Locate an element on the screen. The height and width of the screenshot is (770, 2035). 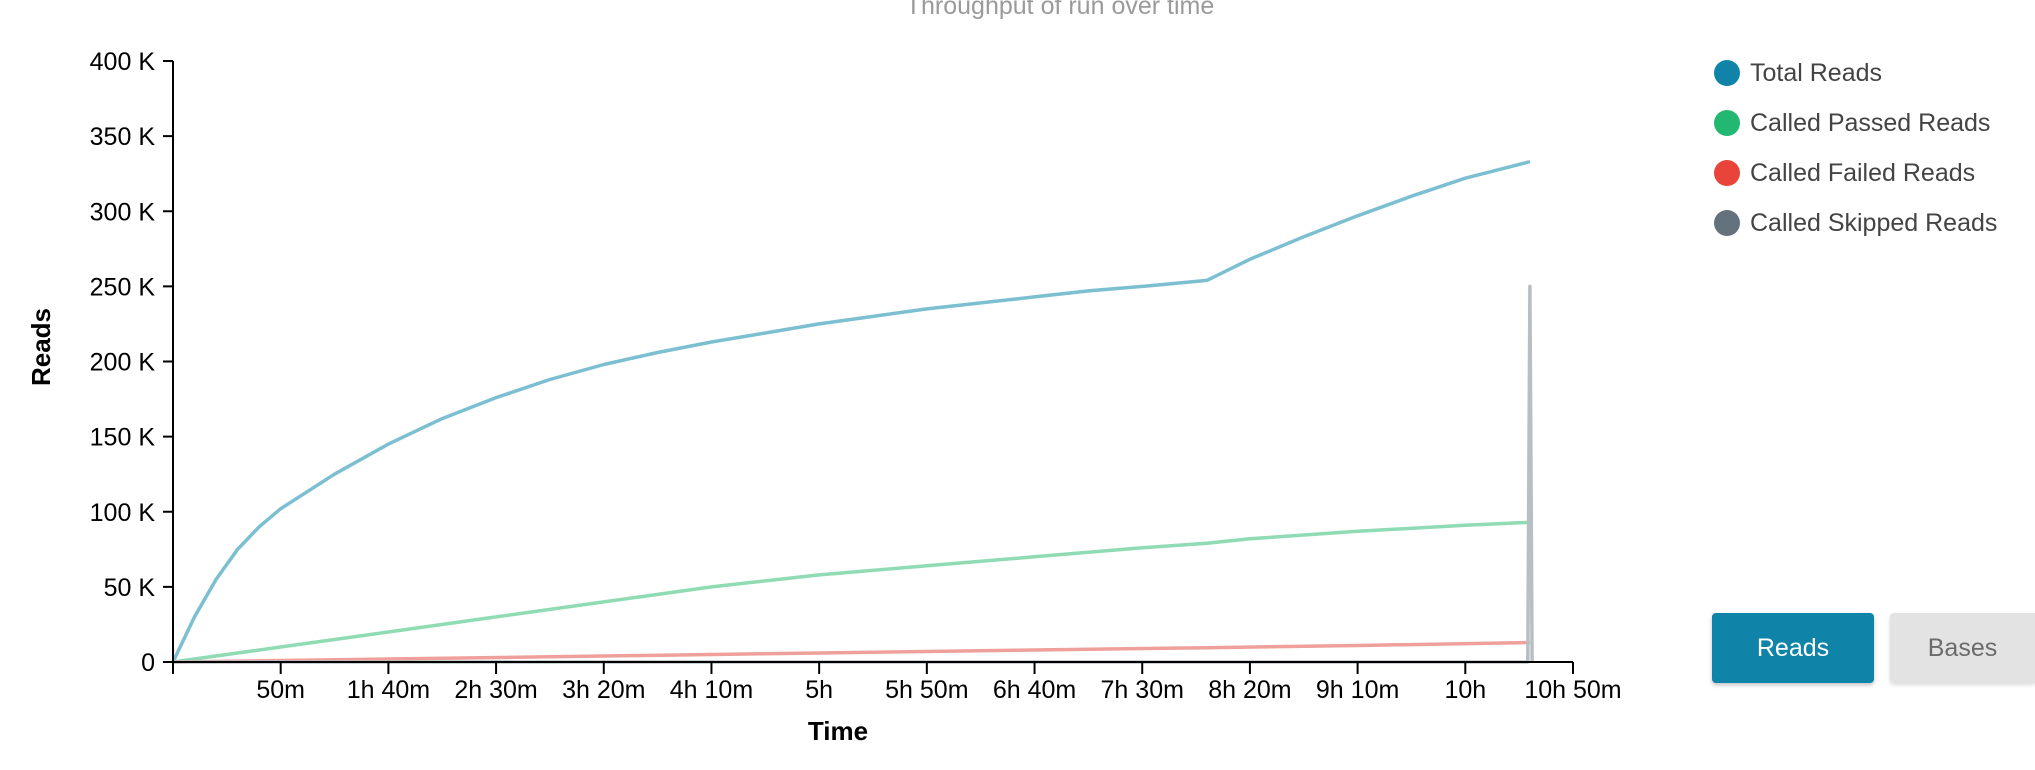
x-tick-label: 9h 10m is located at coordinates (1357, 690).